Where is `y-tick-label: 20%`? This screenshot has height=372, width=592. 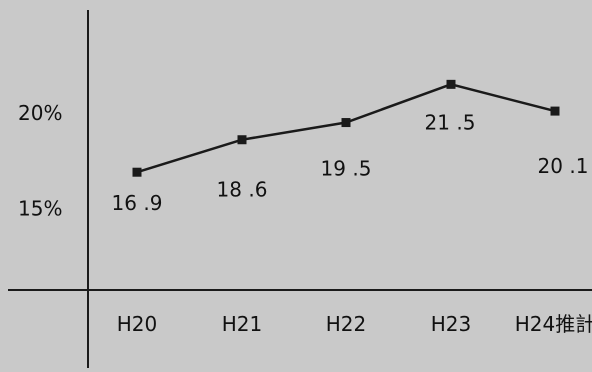 y-tick-label: 20% is located at coordinates (40, 113).